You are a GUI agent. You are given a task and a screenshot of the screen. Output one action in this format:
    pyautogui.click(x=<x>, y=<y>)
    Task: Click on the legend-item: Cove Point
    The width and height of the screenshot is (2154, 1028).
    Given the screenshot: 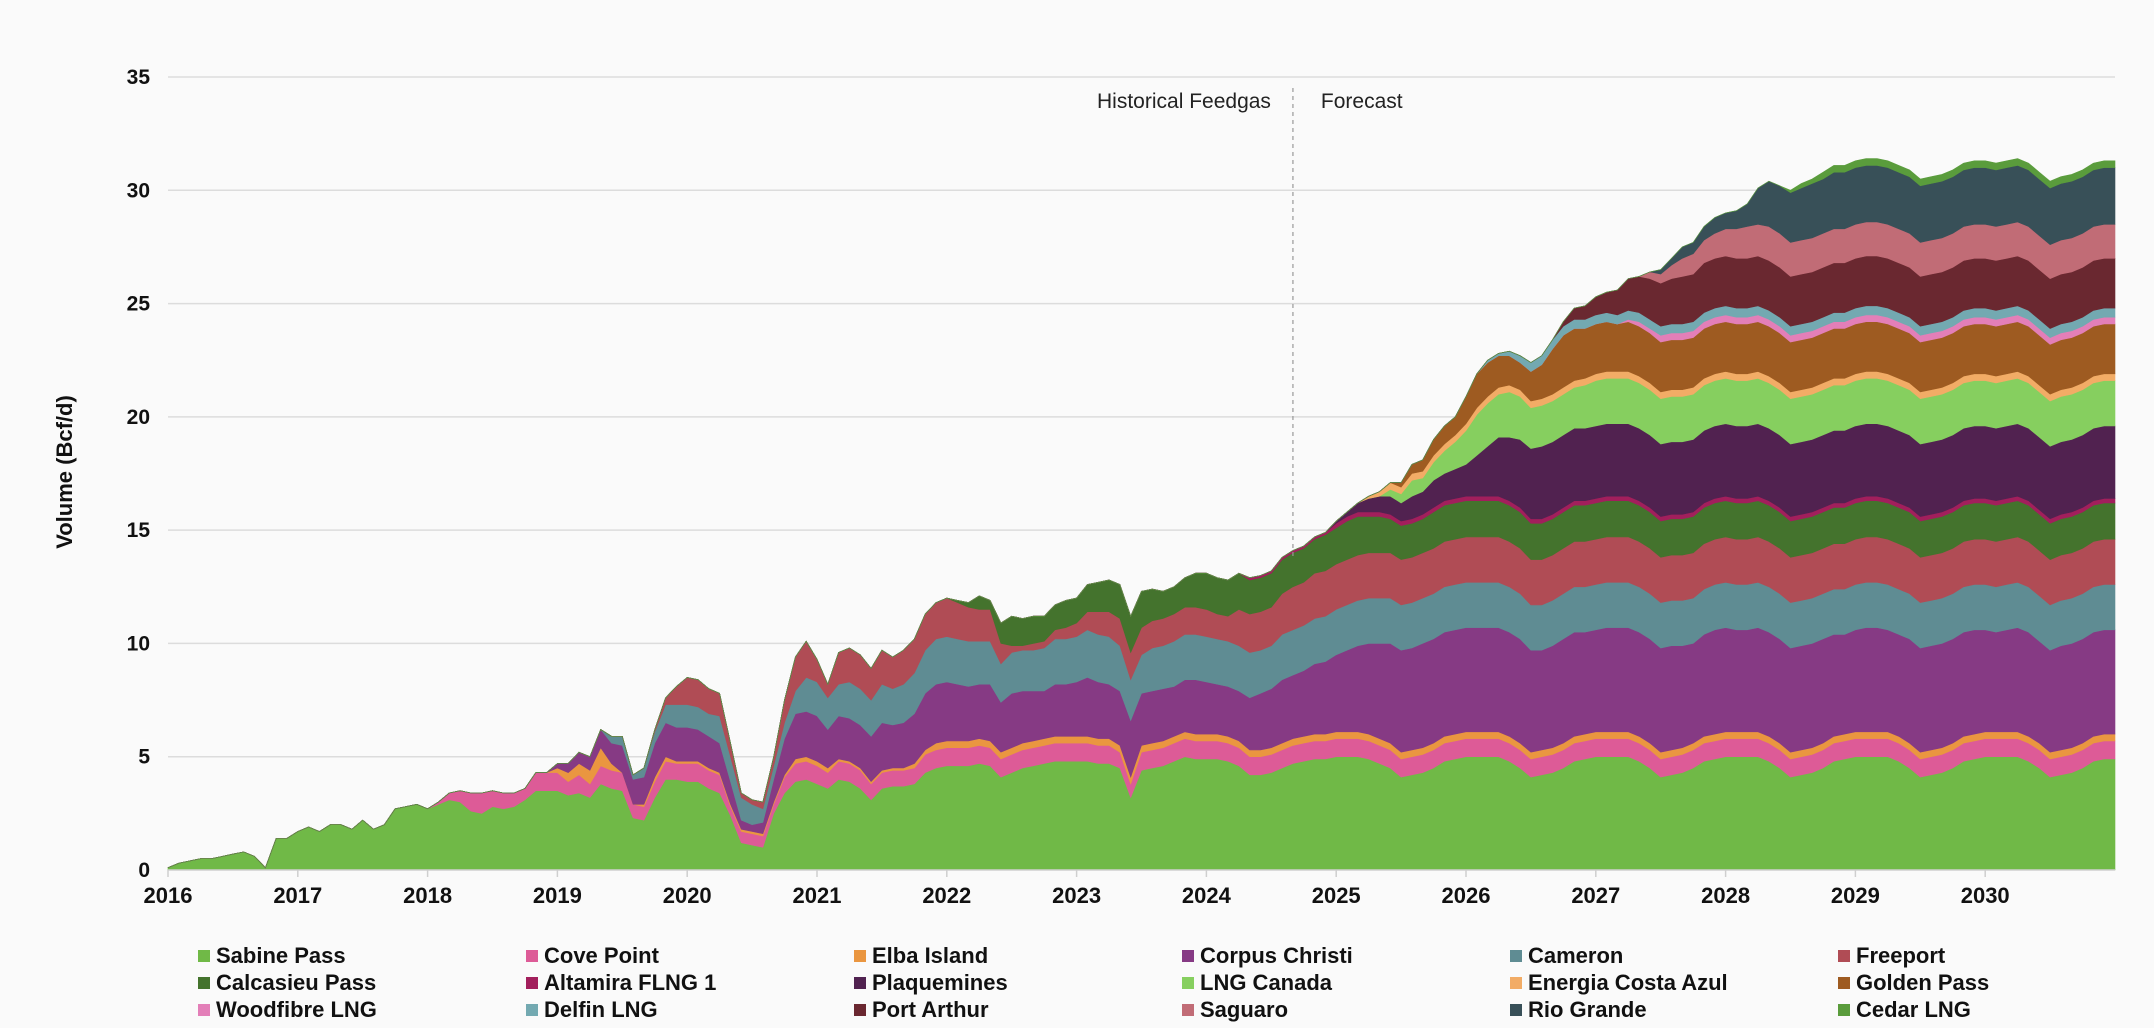 What is the action you would take?
    pyautogui.click(x=690, y=955)
    